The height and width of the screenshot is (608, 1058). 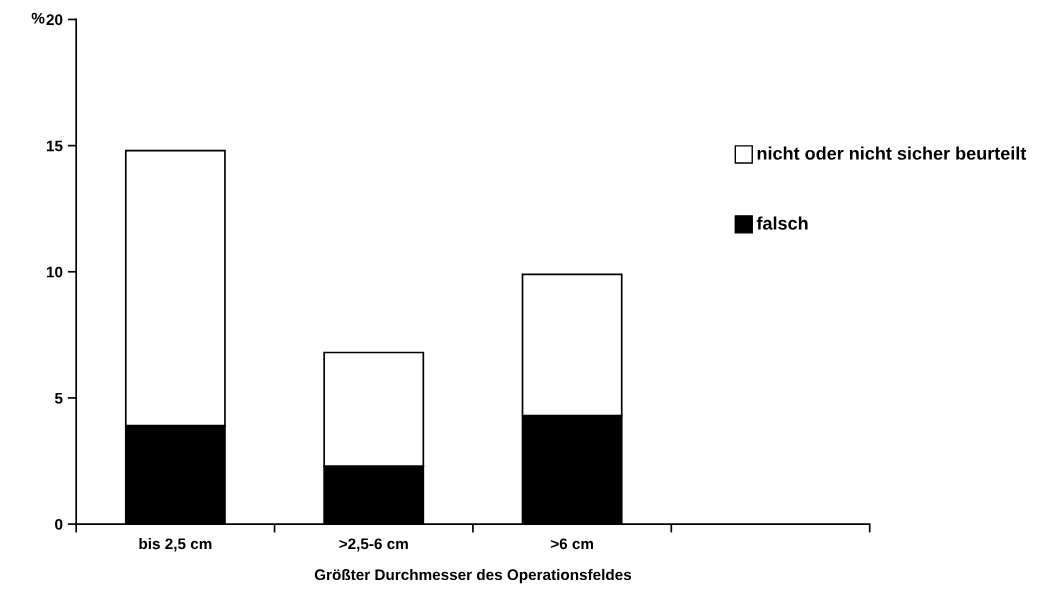 What do you see at coordinates (892, 153) in the screenshot?
I see `legend-label: nicht oder nicht sicher beurteilt` at bounding box center [892, 153].